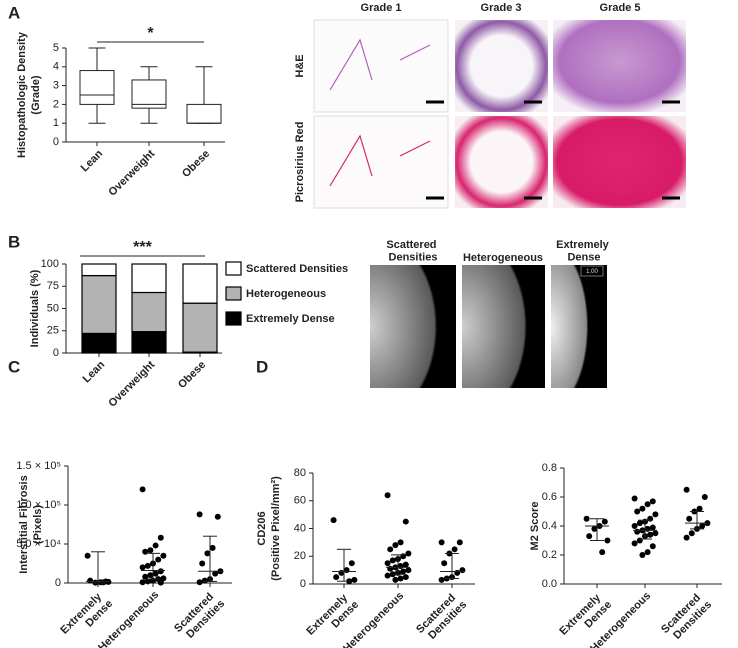  What do you see at coordinates (35, 308) in the screenshot?
I see `y-axis-label: Individuals (%)` at bounding box center [35, 308].